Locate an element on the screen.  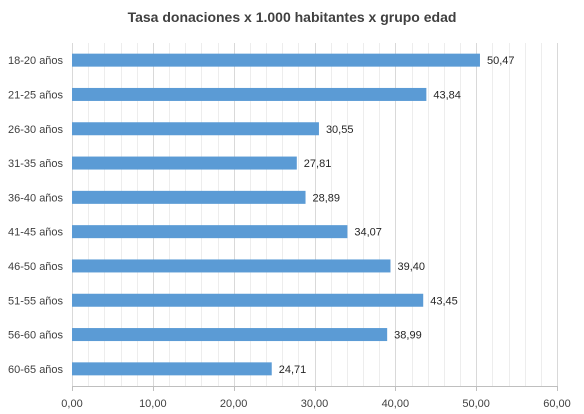
data-label: 50,47 is located at coordinates (501, 61).